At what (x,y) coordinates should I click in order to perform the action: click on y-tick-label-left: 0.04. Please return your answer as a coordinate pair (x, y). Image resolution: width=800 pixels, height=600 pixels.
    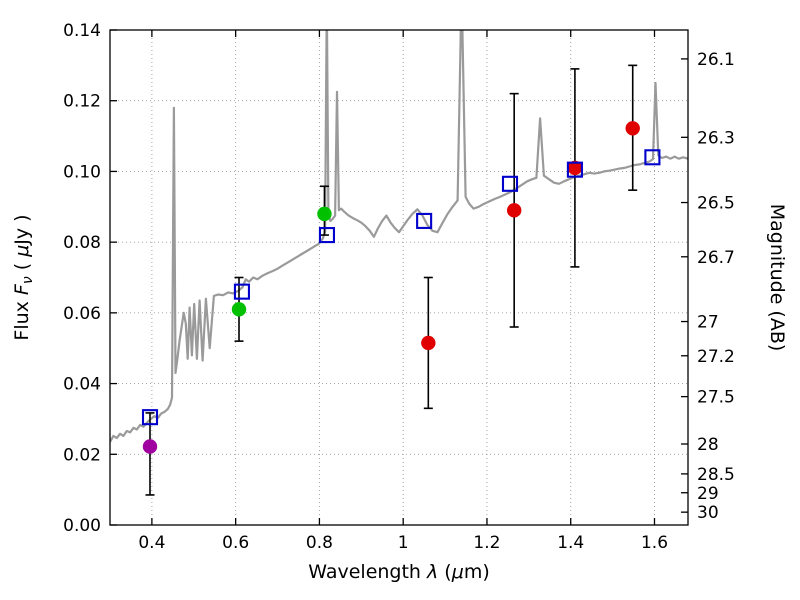
    Looking at the image, I should click on (82, 385).